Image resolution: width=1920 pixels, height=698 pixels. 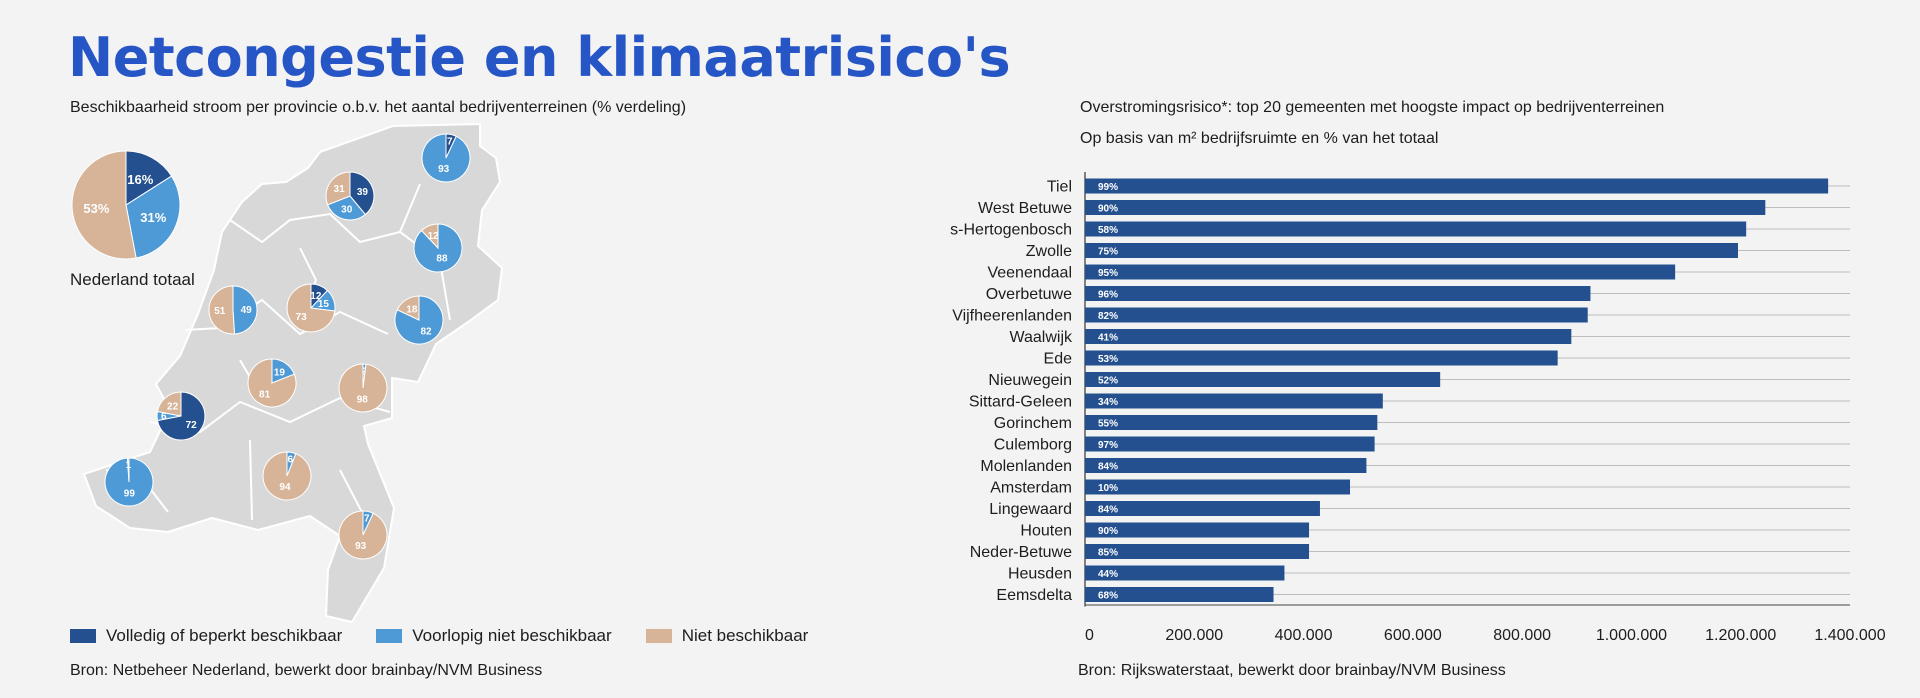 What do you see at coordinates (324, 304) in the screenshot?
I see `pie-label: 15` at bounding box center [324, 304].